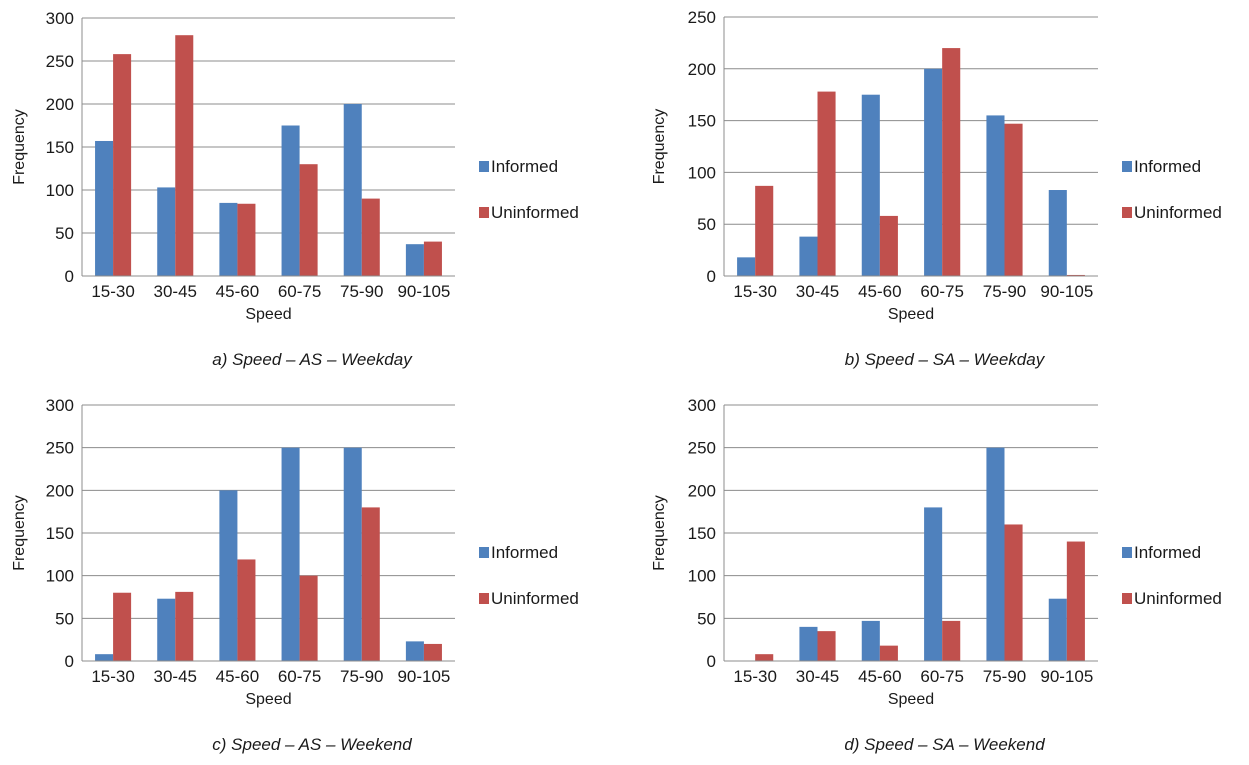 Image resolution: width=1249 pixels, height=765 pixels. What do you see at coordinates (817, 676) in the screenshot?
I see `x-tick-label-d-1: 30-45` at bounding box center [817, 676].